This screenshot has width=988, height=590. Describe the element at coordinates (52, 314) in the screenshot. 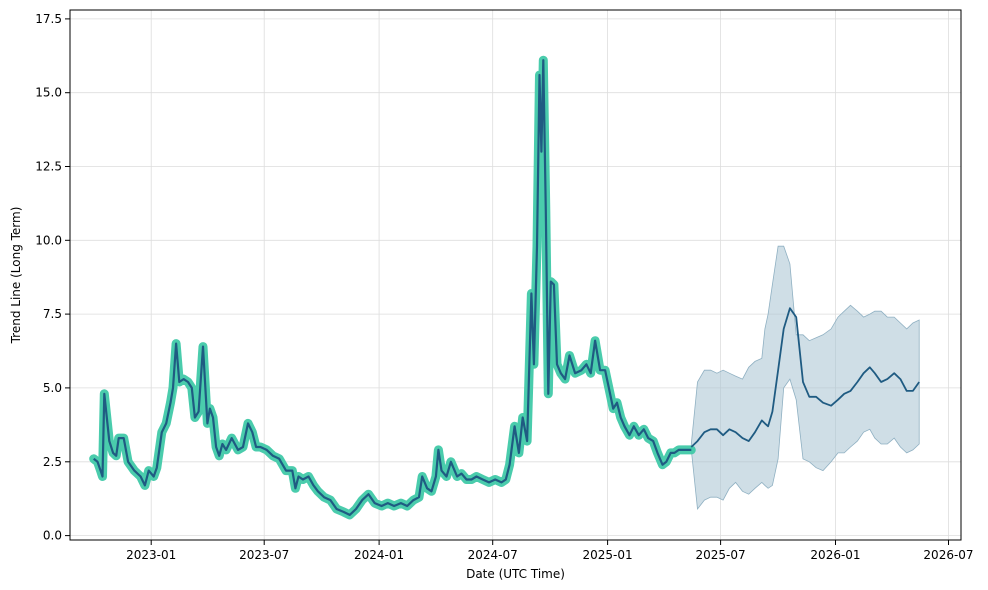

I see `y-tick-label: 7.5` at that location.